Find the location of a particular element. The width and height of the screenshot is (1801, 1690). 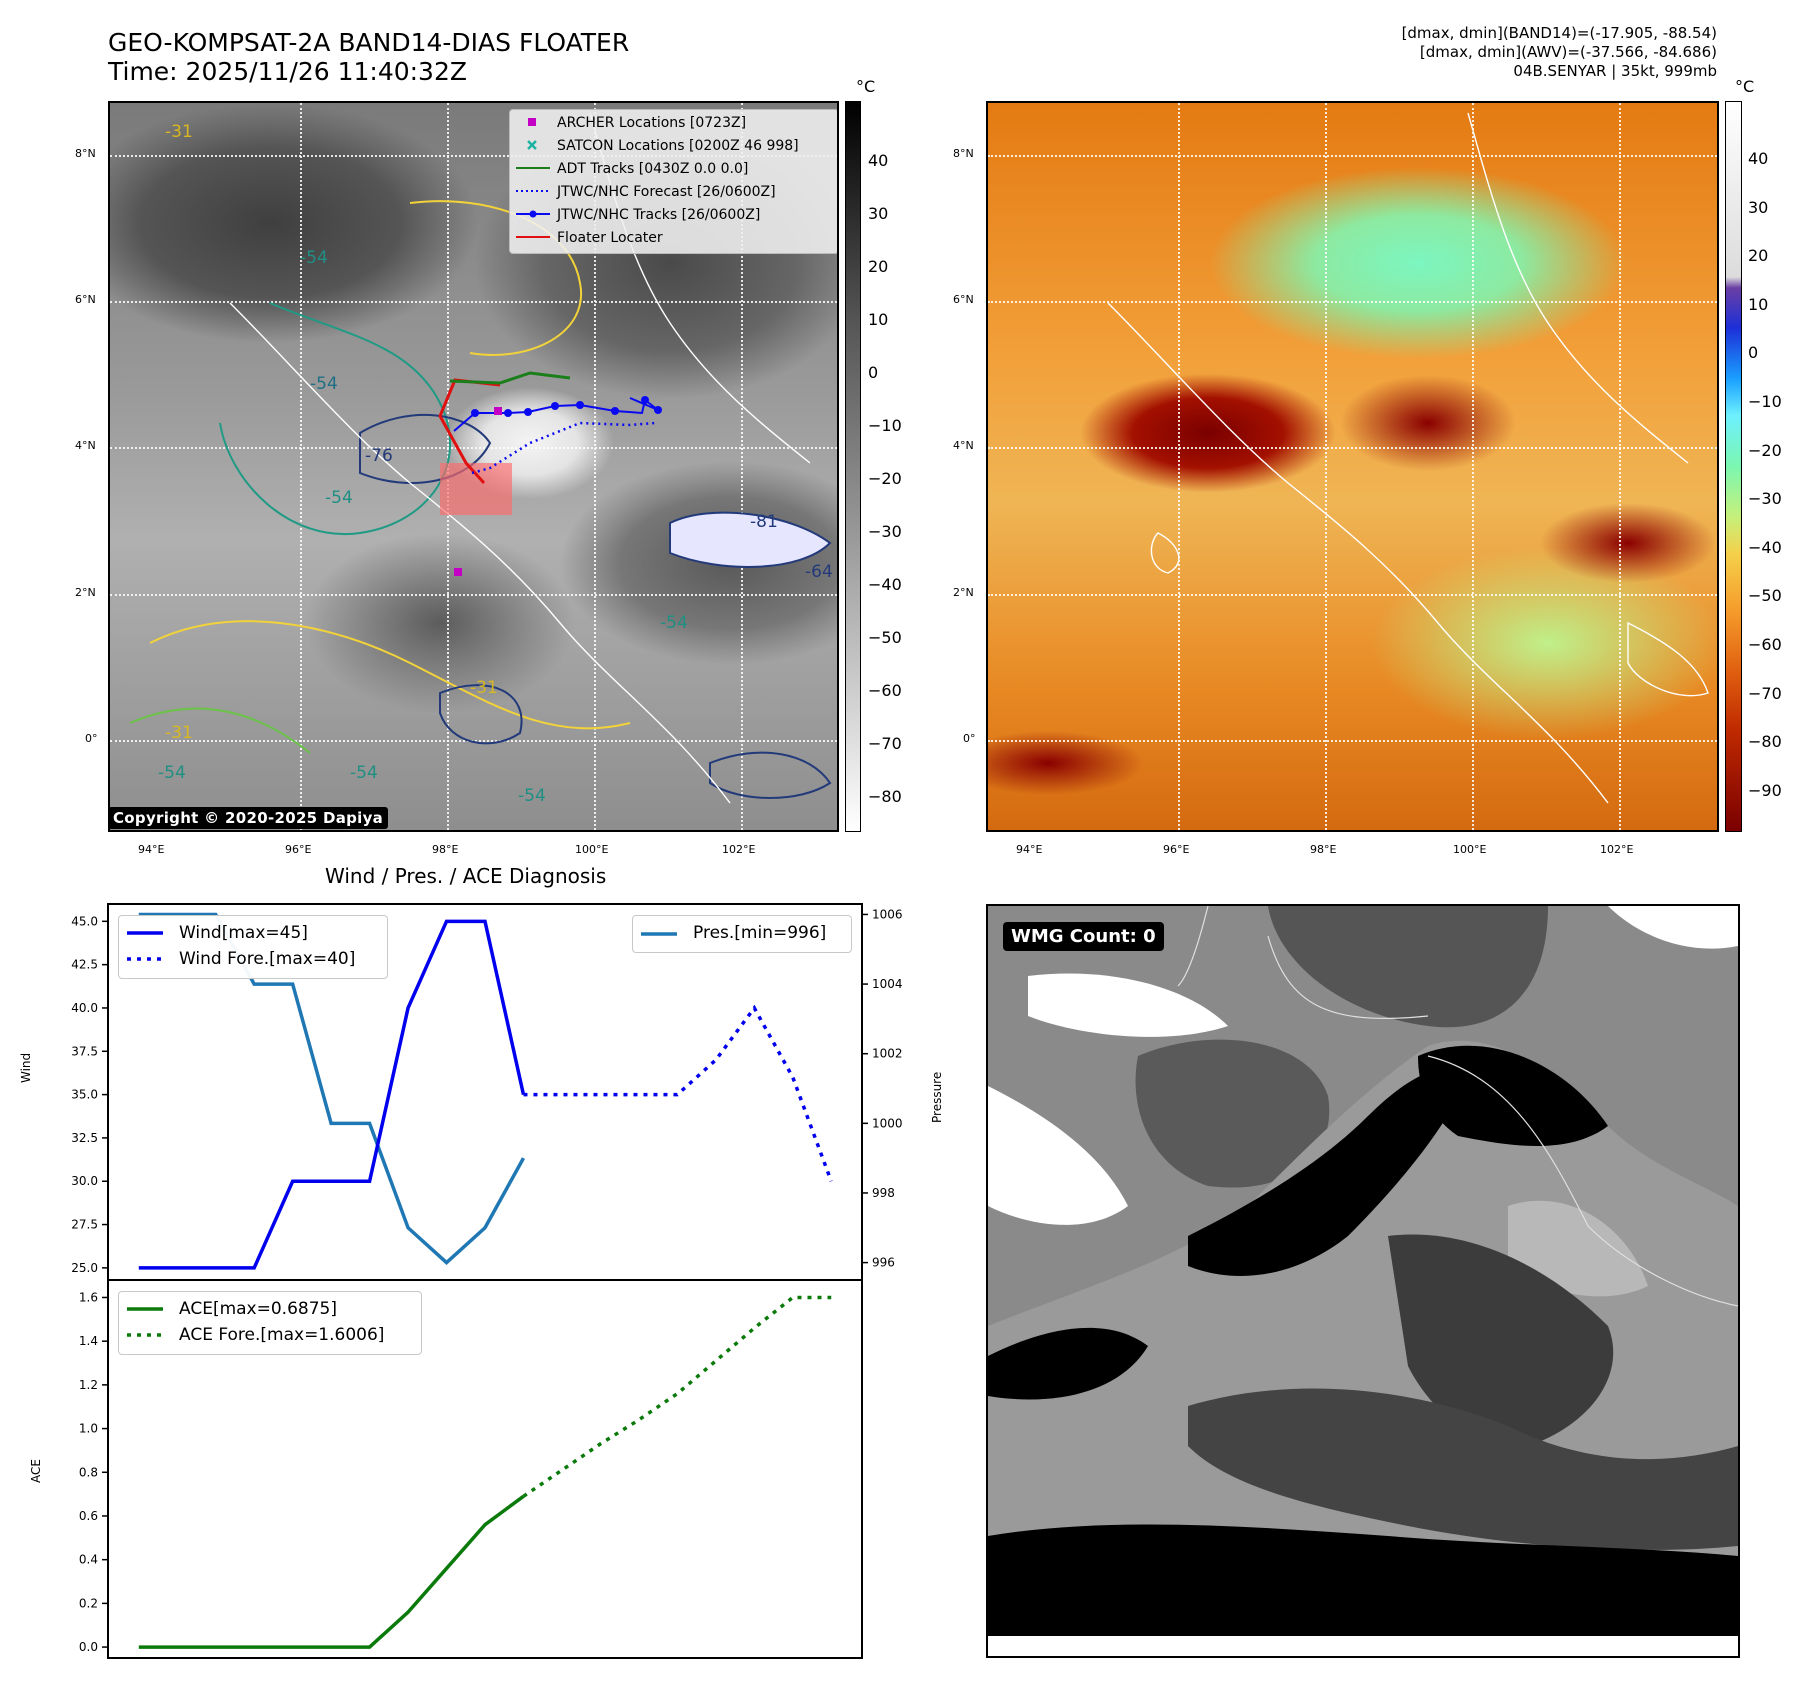

colorbar-tick-label: −40 is located at coordinates (885, 584).